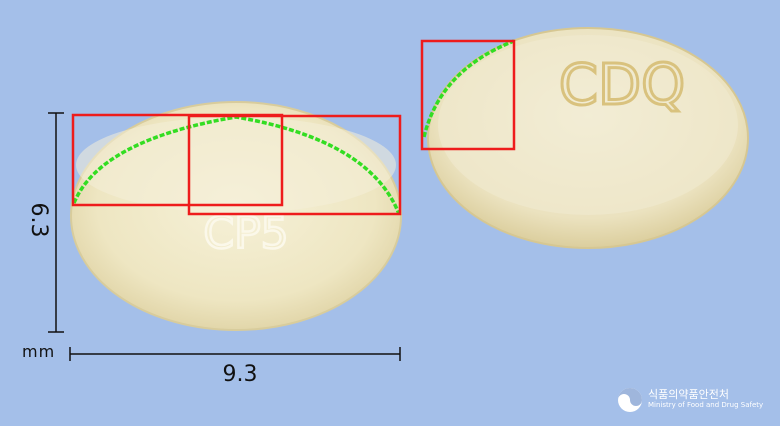 The image size is (780, 426). What do you see at coordinates (240, 374) in the screenshot?
I see `width-value: 9.3` at bounding box center [240, 374].